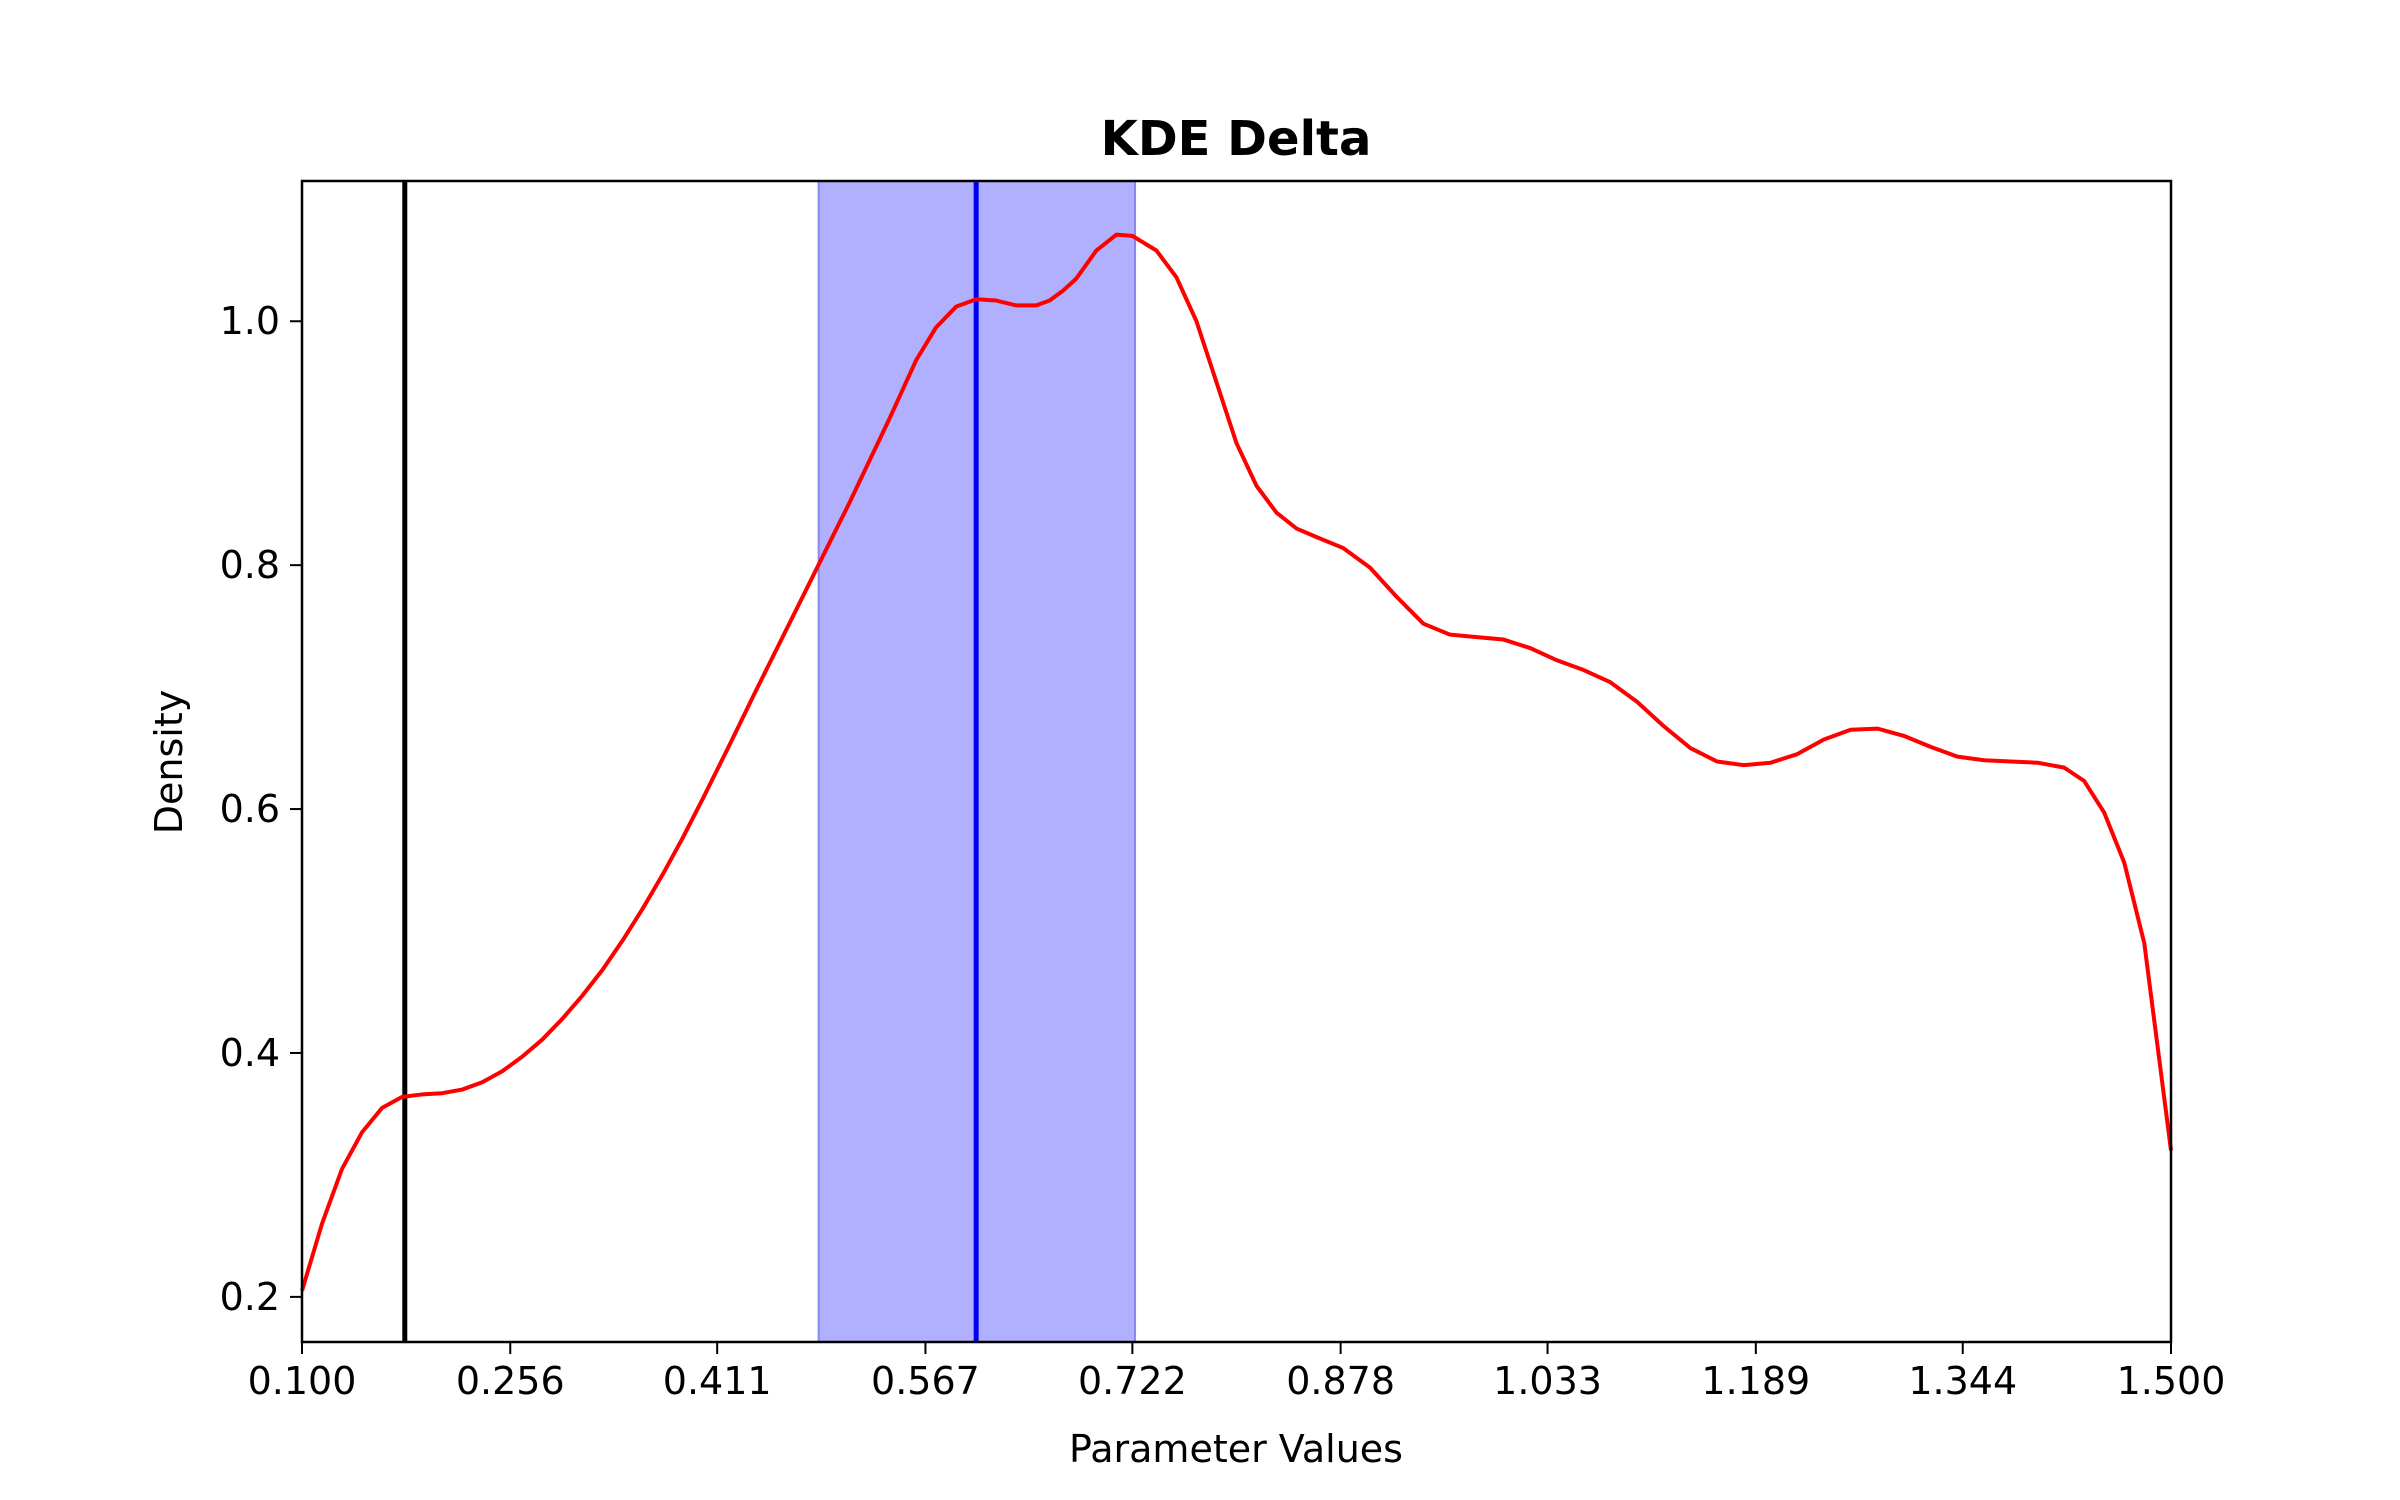 The width and height of the screenshot is (2400, 1500). I want to click on y-tick-label: 0.8, so click(250, 565).